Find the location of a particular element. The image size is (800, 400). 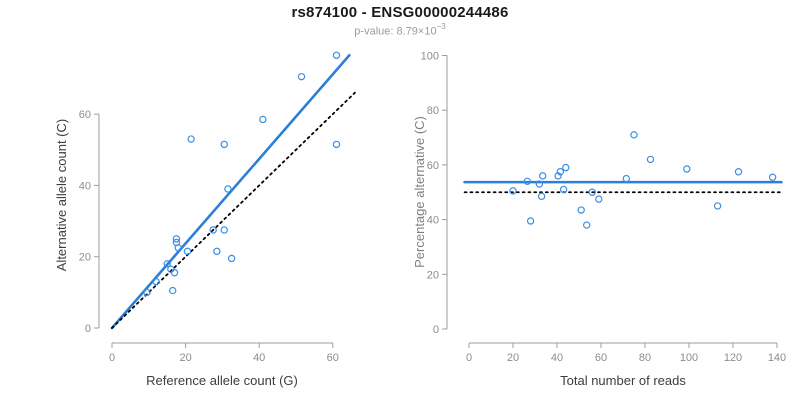

x-tick-label: 120 is located at coordinates (733, 358).